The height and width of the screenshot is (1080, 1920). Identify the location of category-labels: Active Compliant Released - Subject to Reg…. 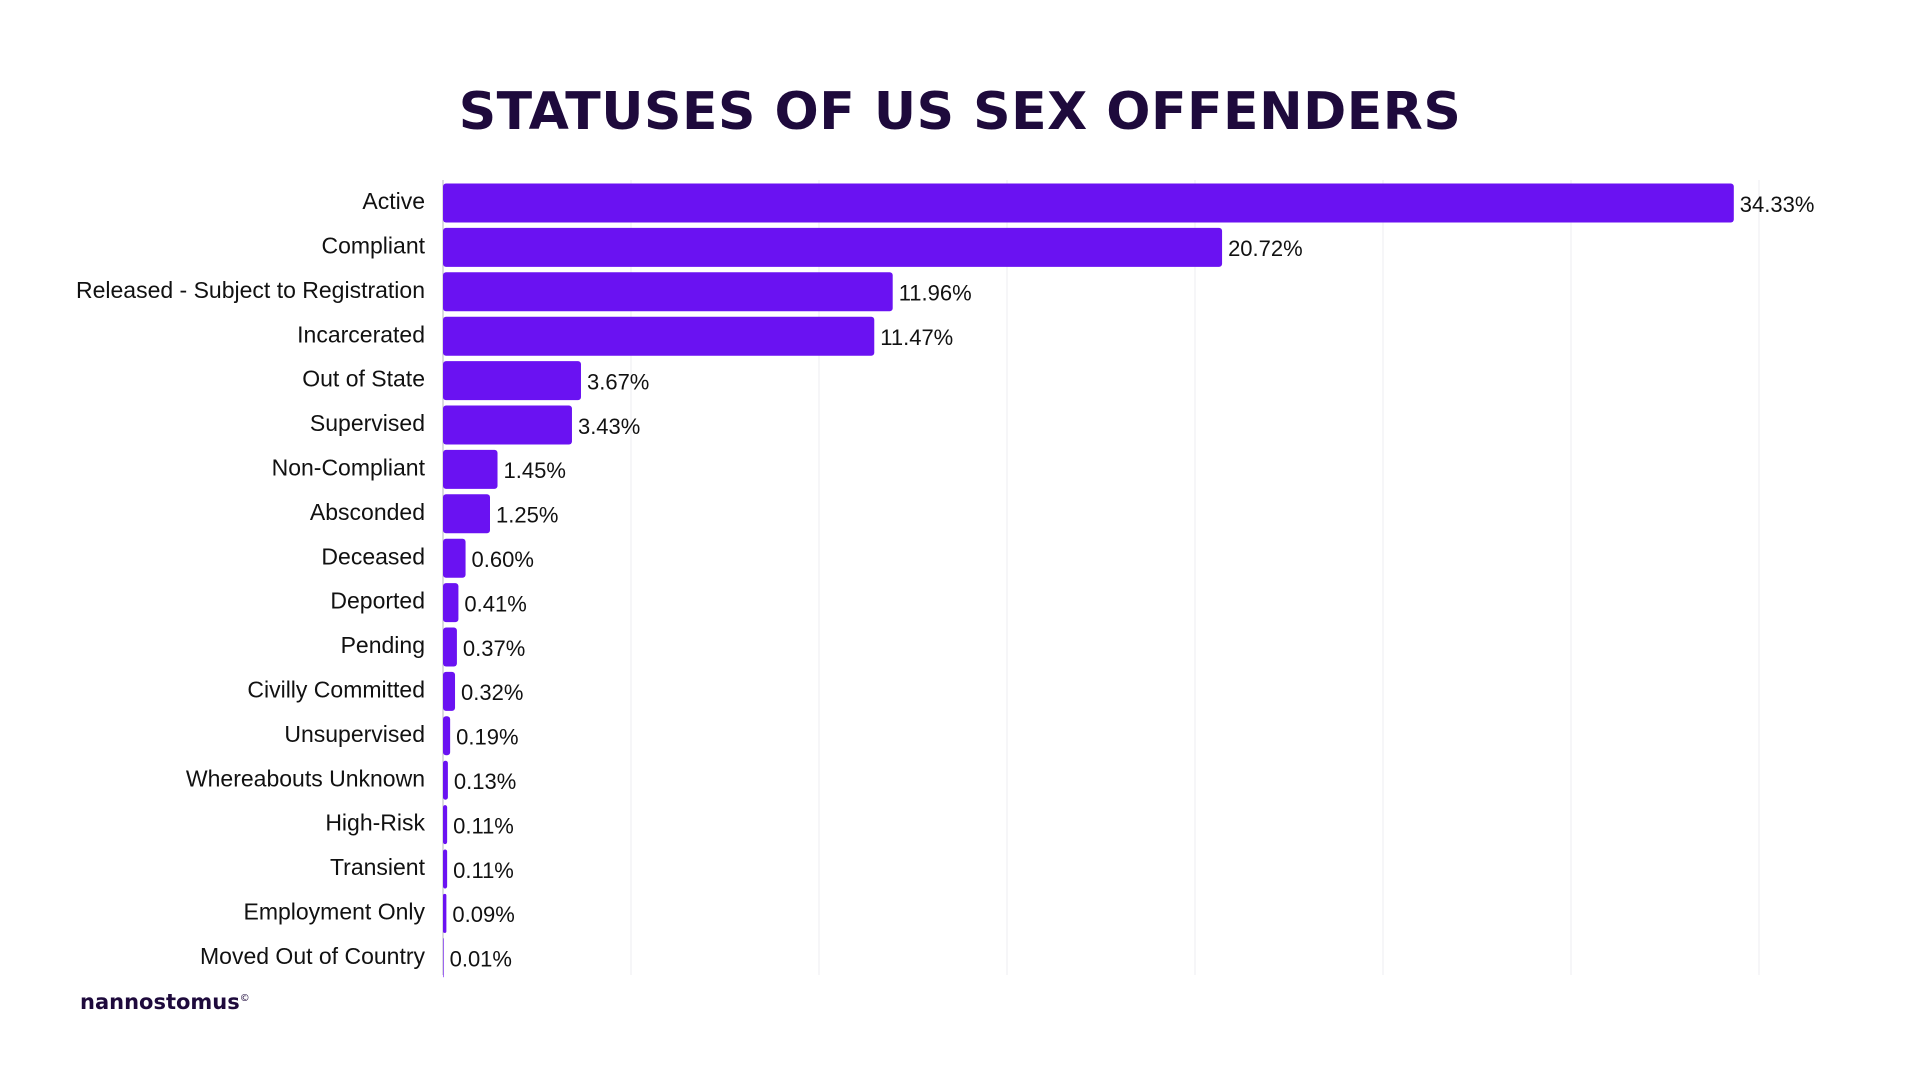
(251, 578).